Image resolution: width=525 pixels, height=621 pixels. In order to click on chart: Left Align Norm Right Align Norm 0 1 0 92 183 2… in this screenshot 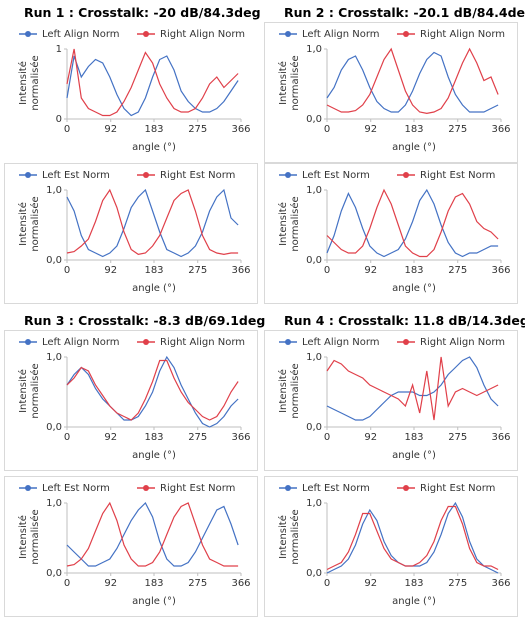, I will do `click(135, 91)`.